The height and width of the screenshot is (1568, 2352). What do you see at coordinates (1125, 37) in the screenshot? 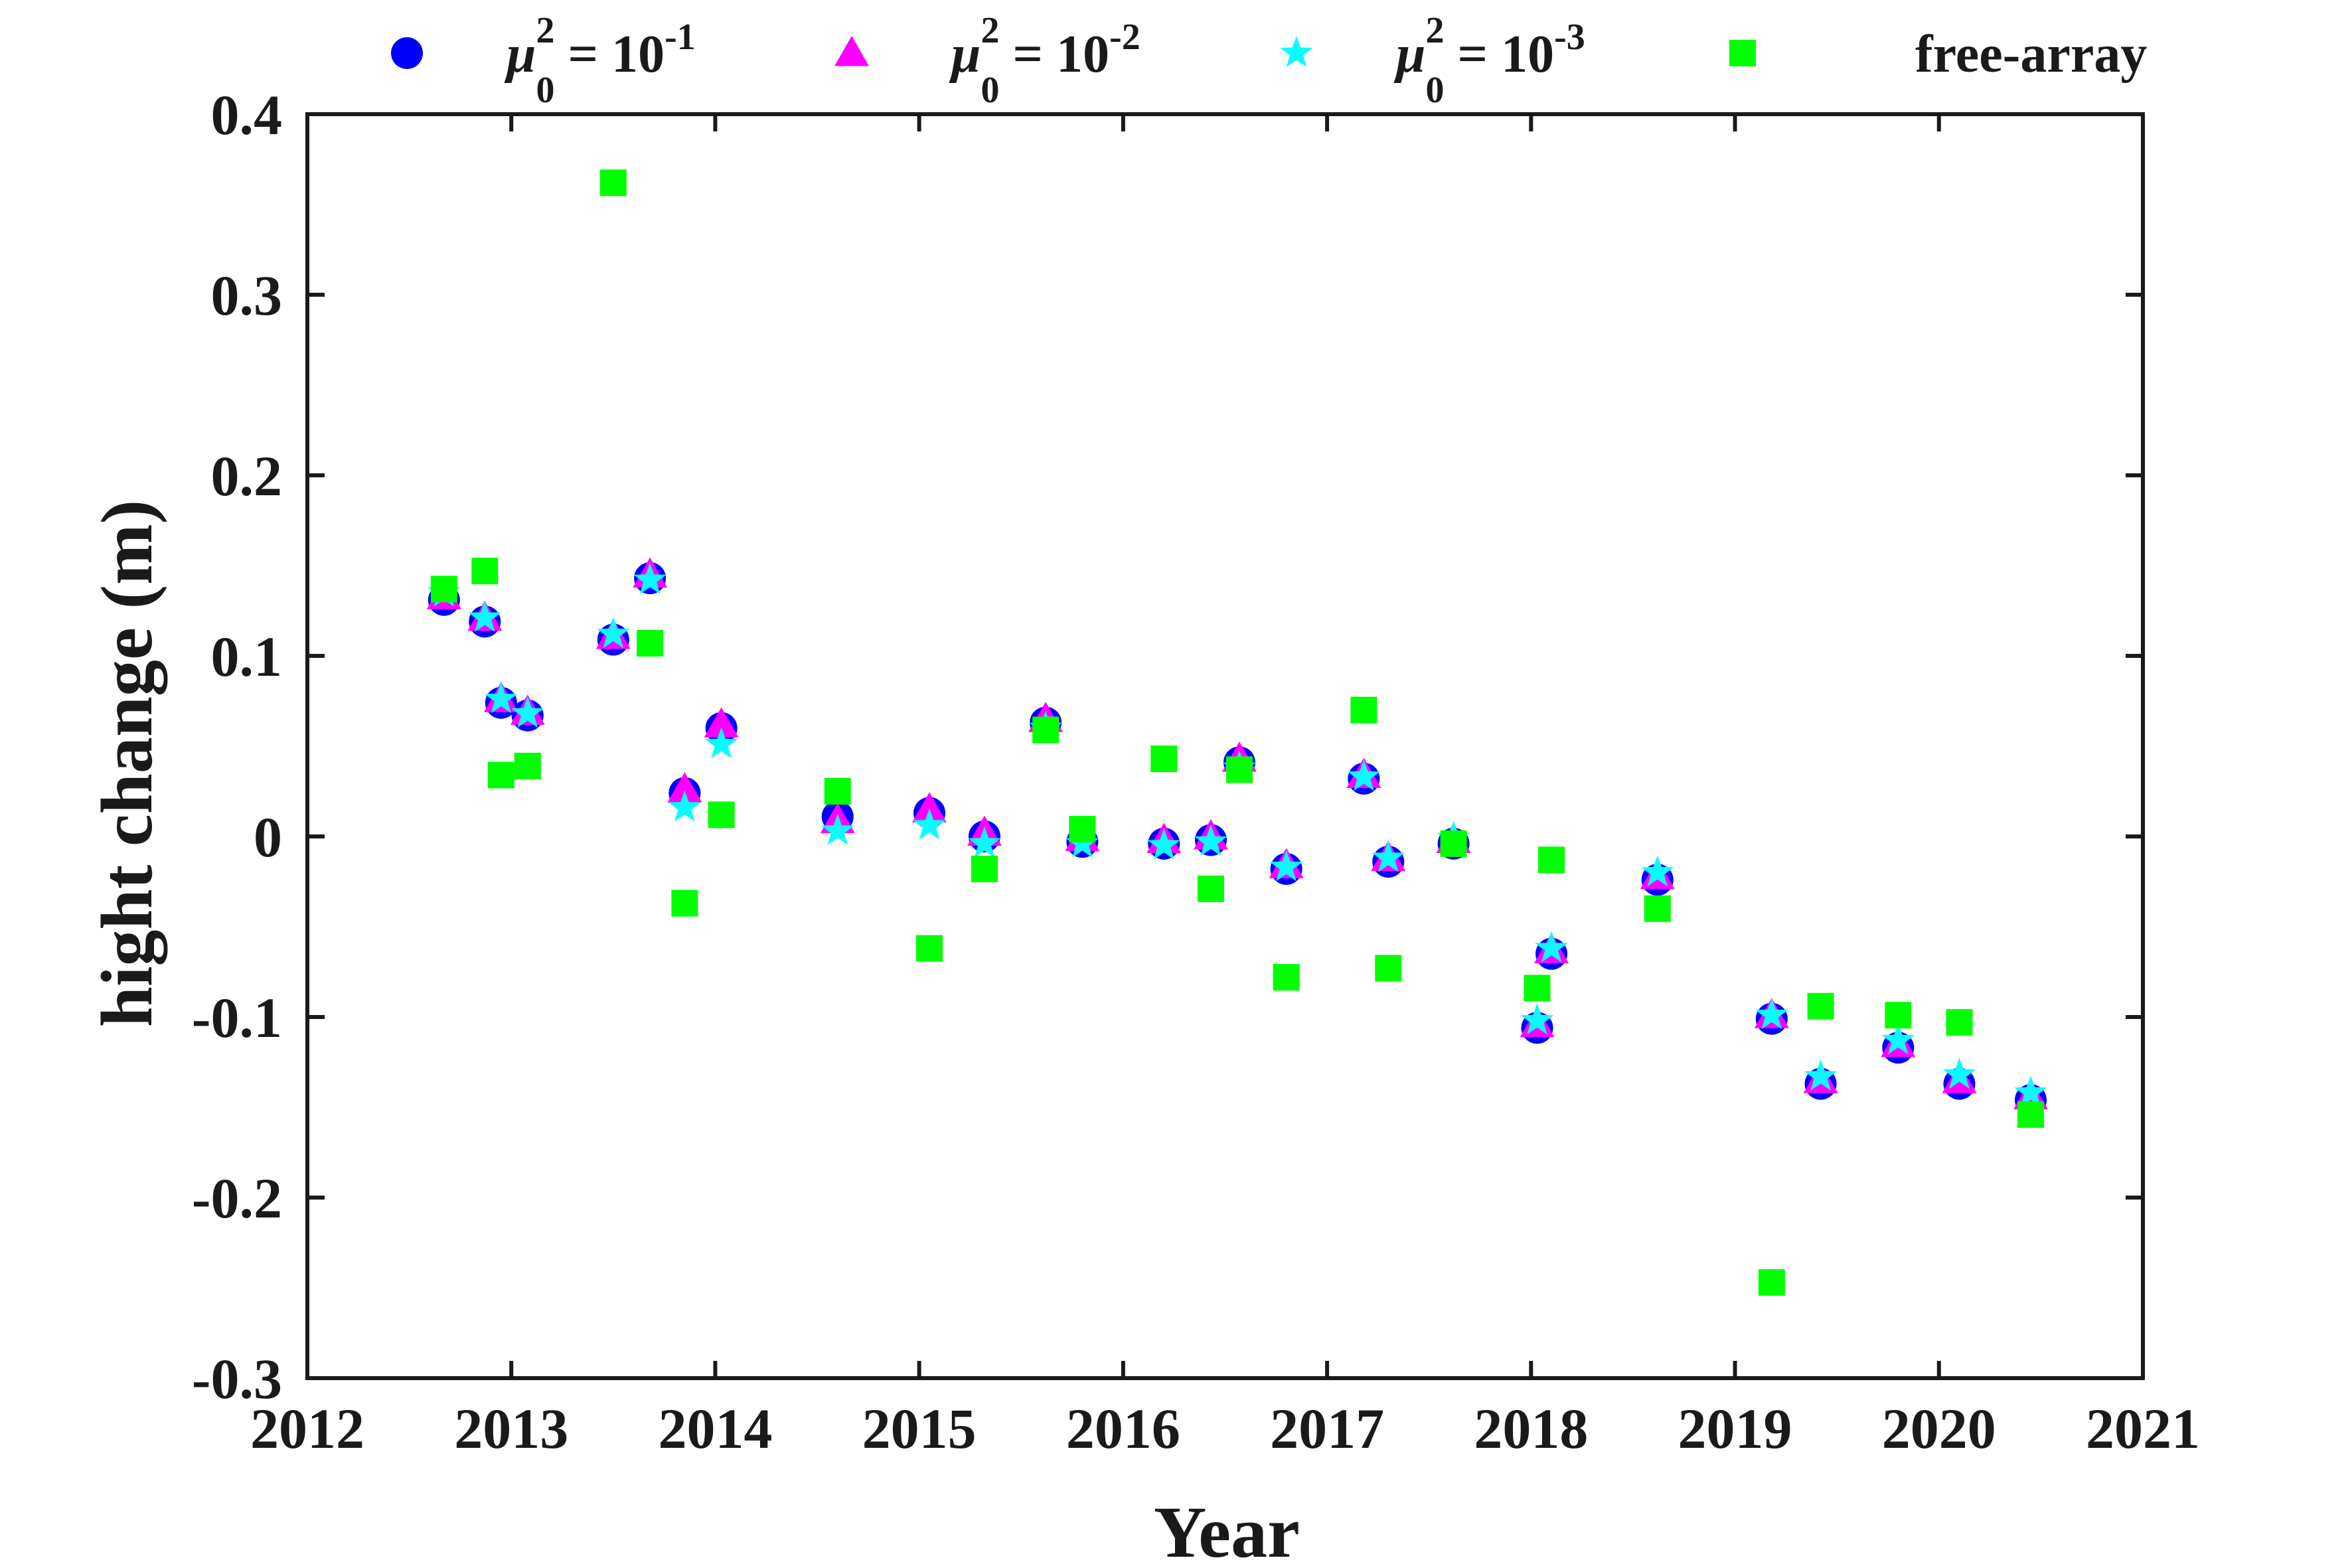
I see `legend-exponent: -2` at bounding box center [1125, 37].